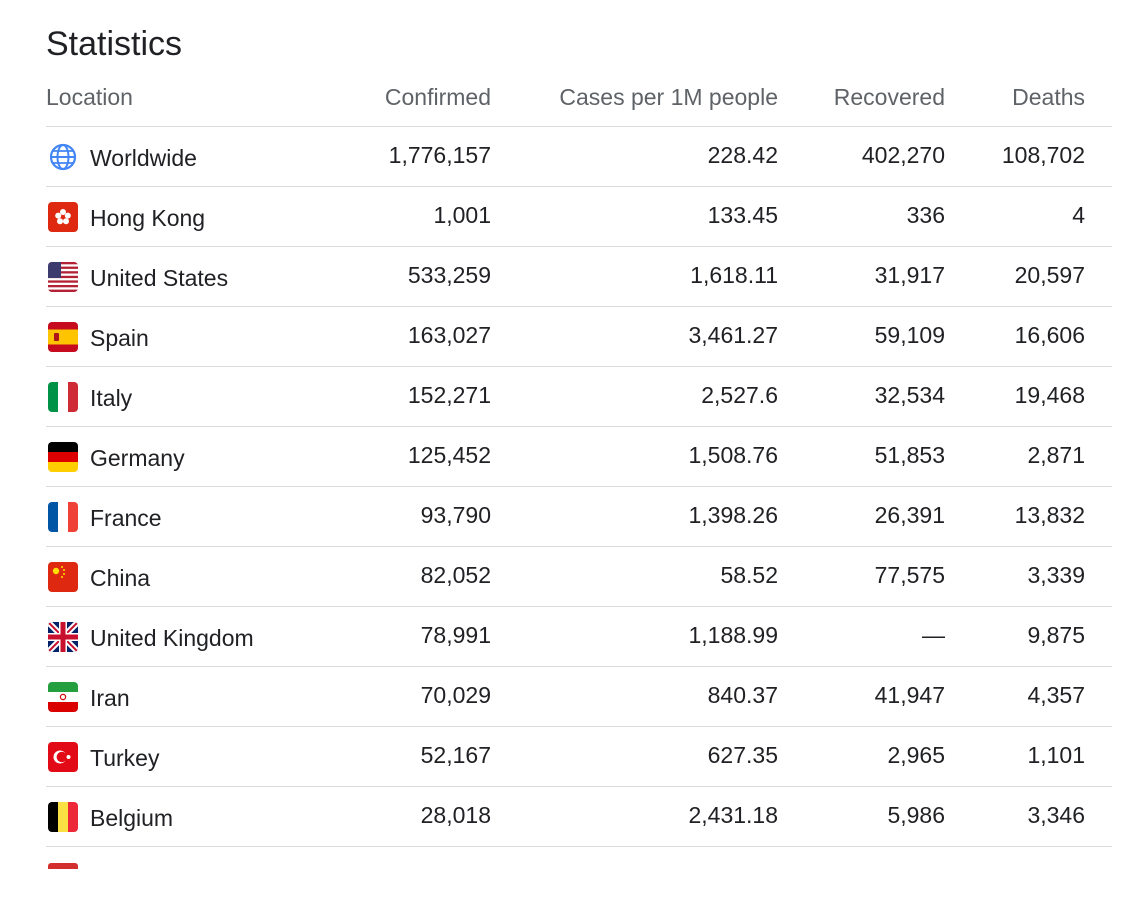 The image size is (1148, 900). What do you see at coordinates (89, 97) in the screenshot?
I see `column-header-location: Location` at bounding box center [89, 97].